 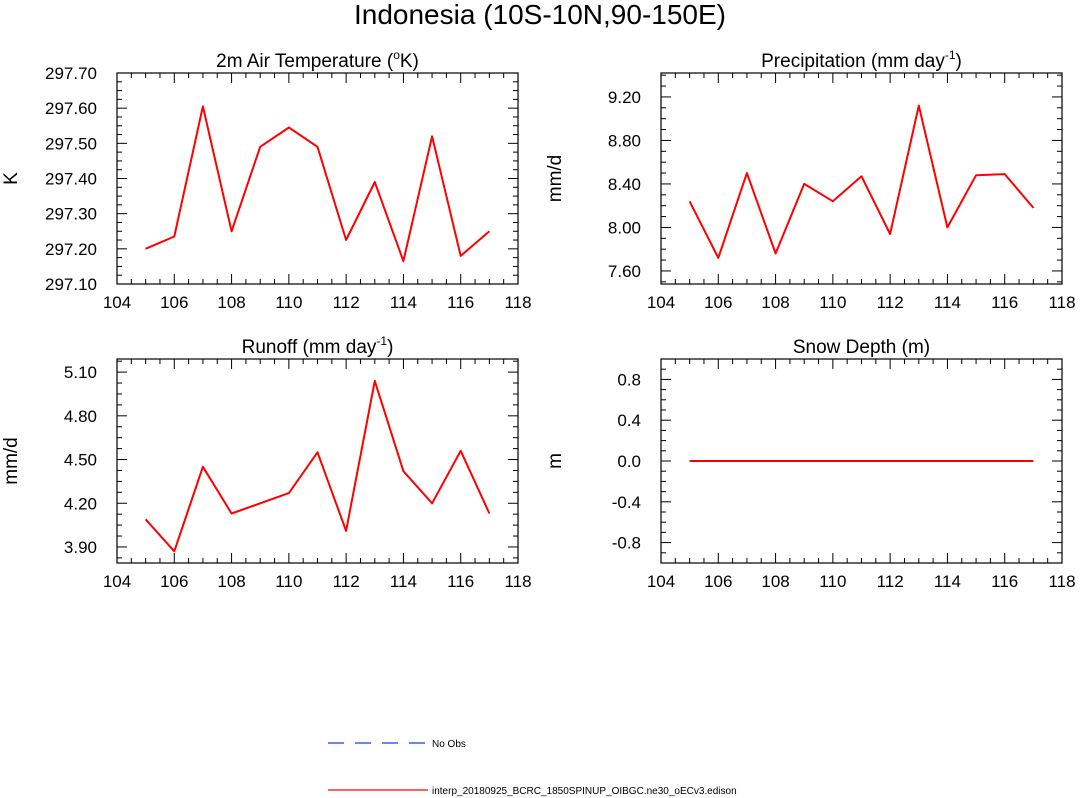 I want to click on y-tick-label: 297.70, so click(x=71, y=73).